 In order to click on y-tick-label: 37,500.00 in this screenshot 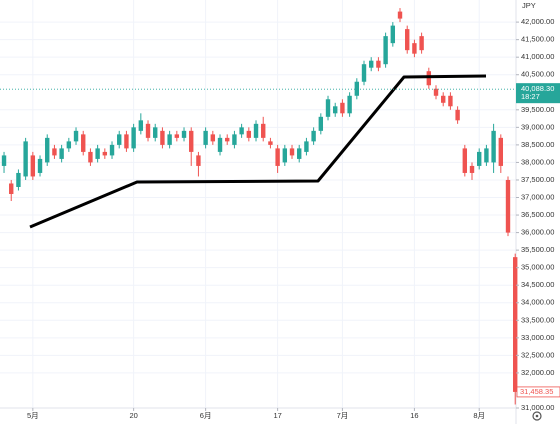, I will do `click(537, 179)`.